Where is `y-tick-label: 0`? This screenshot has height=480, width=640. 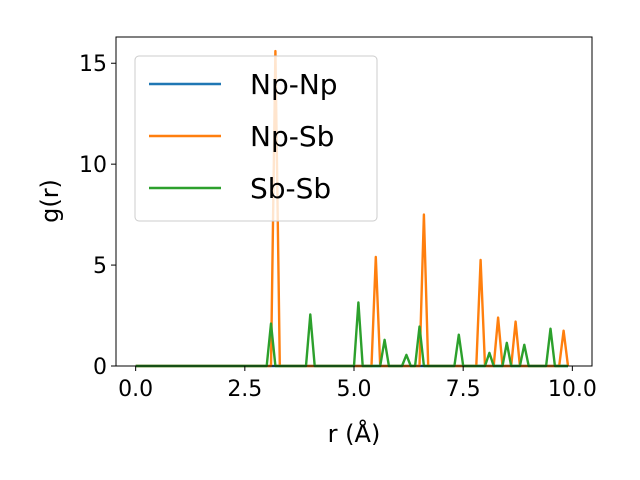 y-tick-label: 0 is located at coordinates (100, 367).